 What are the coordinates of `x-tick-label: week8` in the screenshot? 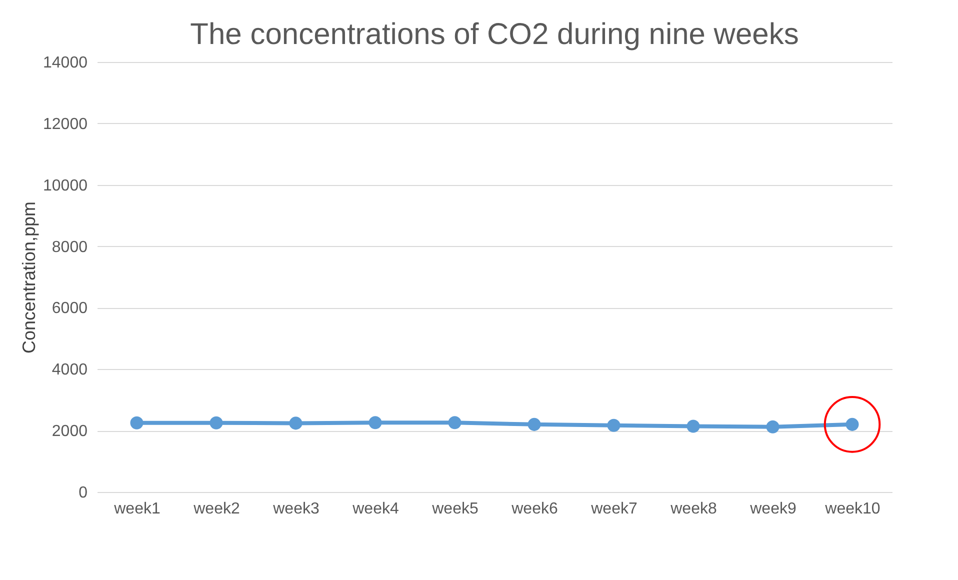 It's located at (693, 509).